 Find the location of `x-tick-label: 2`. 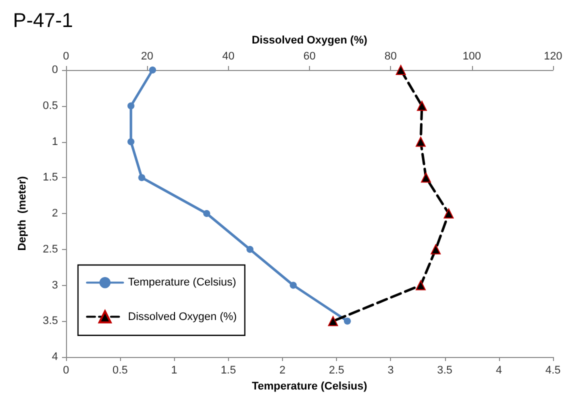

x-tick-label: 2 is located at coordinates (282, 370).